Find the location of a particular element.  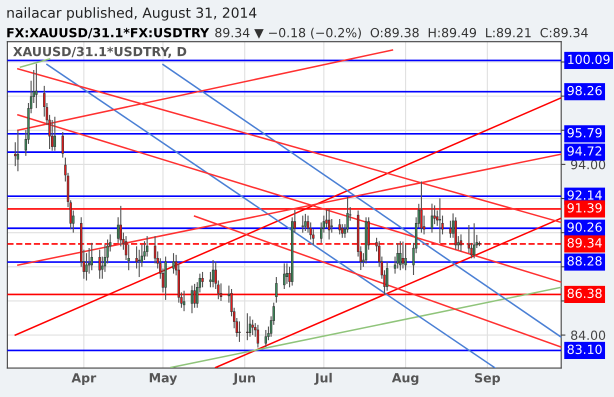

y-tick-label: 84.00 is located at coordinates (588, 335).